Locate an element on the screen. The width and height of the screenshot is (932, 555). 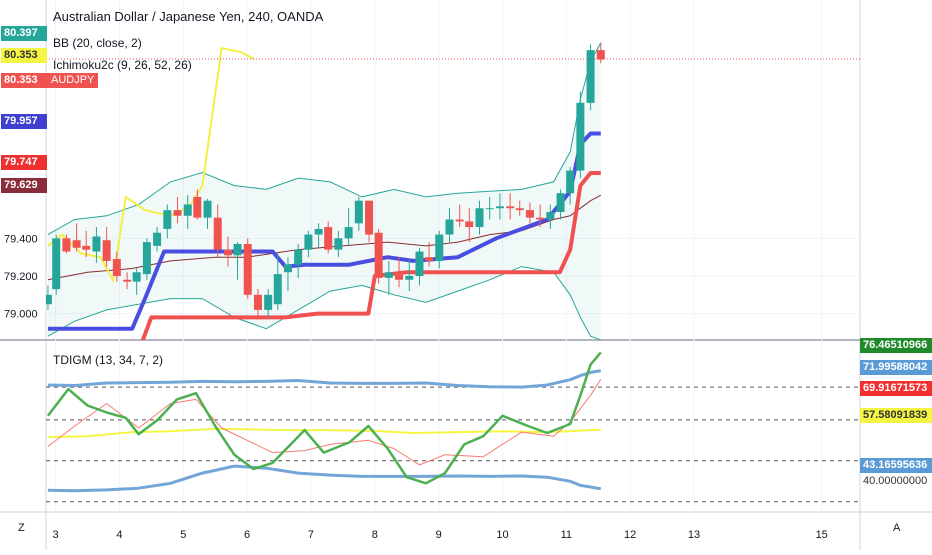
x-tick-label: 9 is located at coordinates (439, 535).